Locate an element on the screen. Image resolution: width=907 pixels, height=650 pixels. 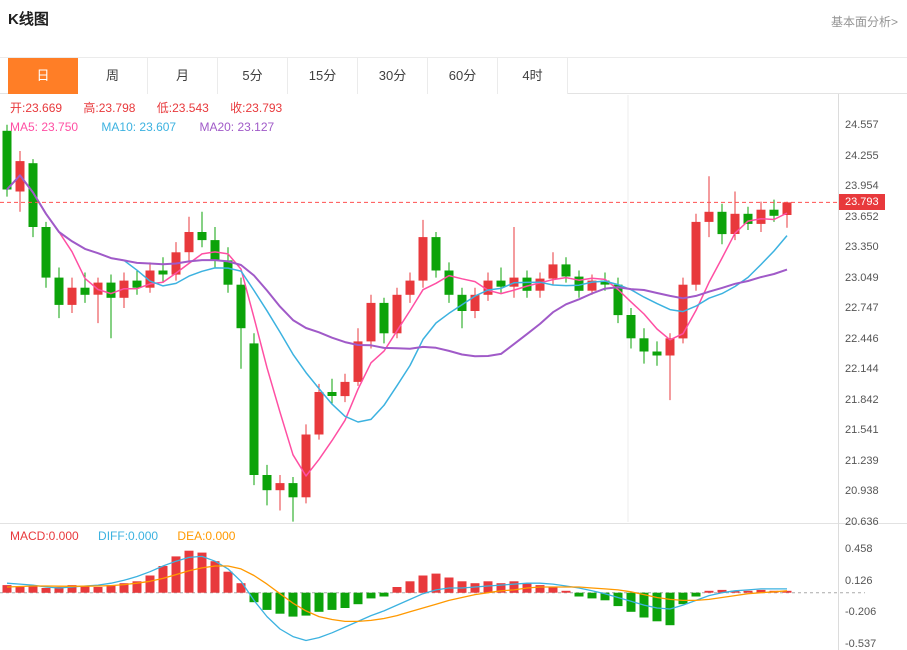
ma20-value: MA20: 23.127 is located at coordinates (237, 127).